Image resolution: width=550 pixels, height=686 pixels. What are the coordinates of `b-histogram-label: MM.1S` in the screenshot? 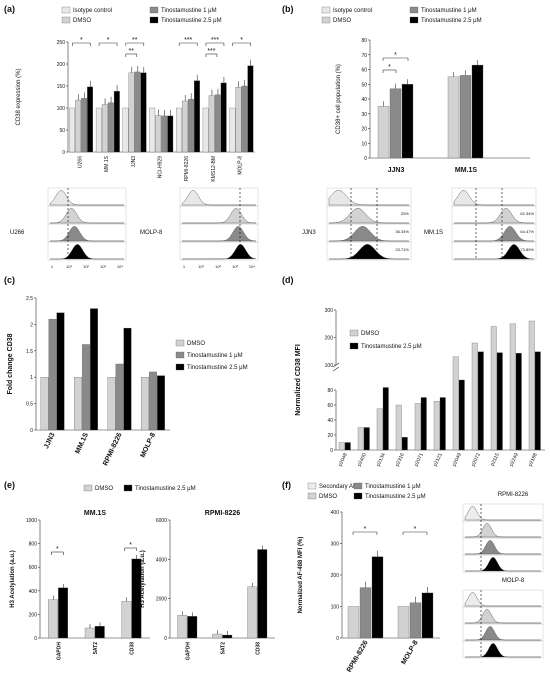 It's located at (433, 233).